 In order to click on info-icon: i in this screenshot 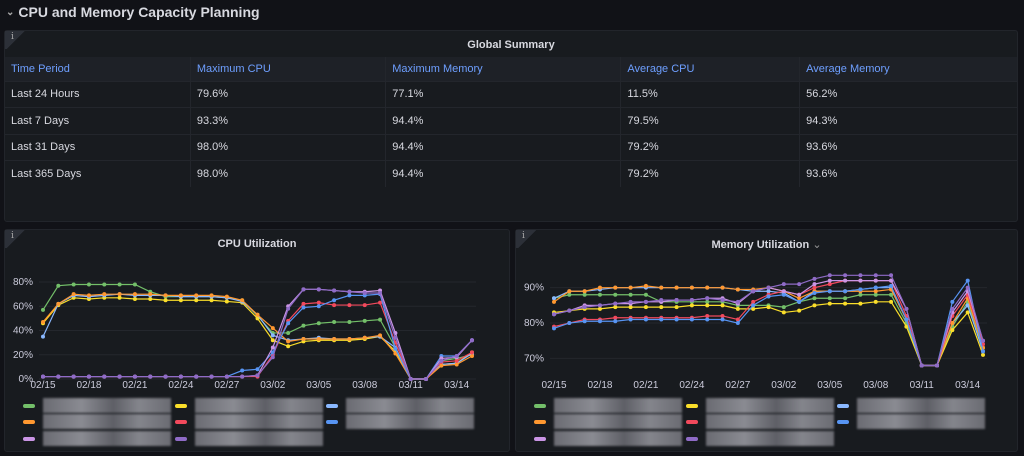, I will do `click(16, 239)`.